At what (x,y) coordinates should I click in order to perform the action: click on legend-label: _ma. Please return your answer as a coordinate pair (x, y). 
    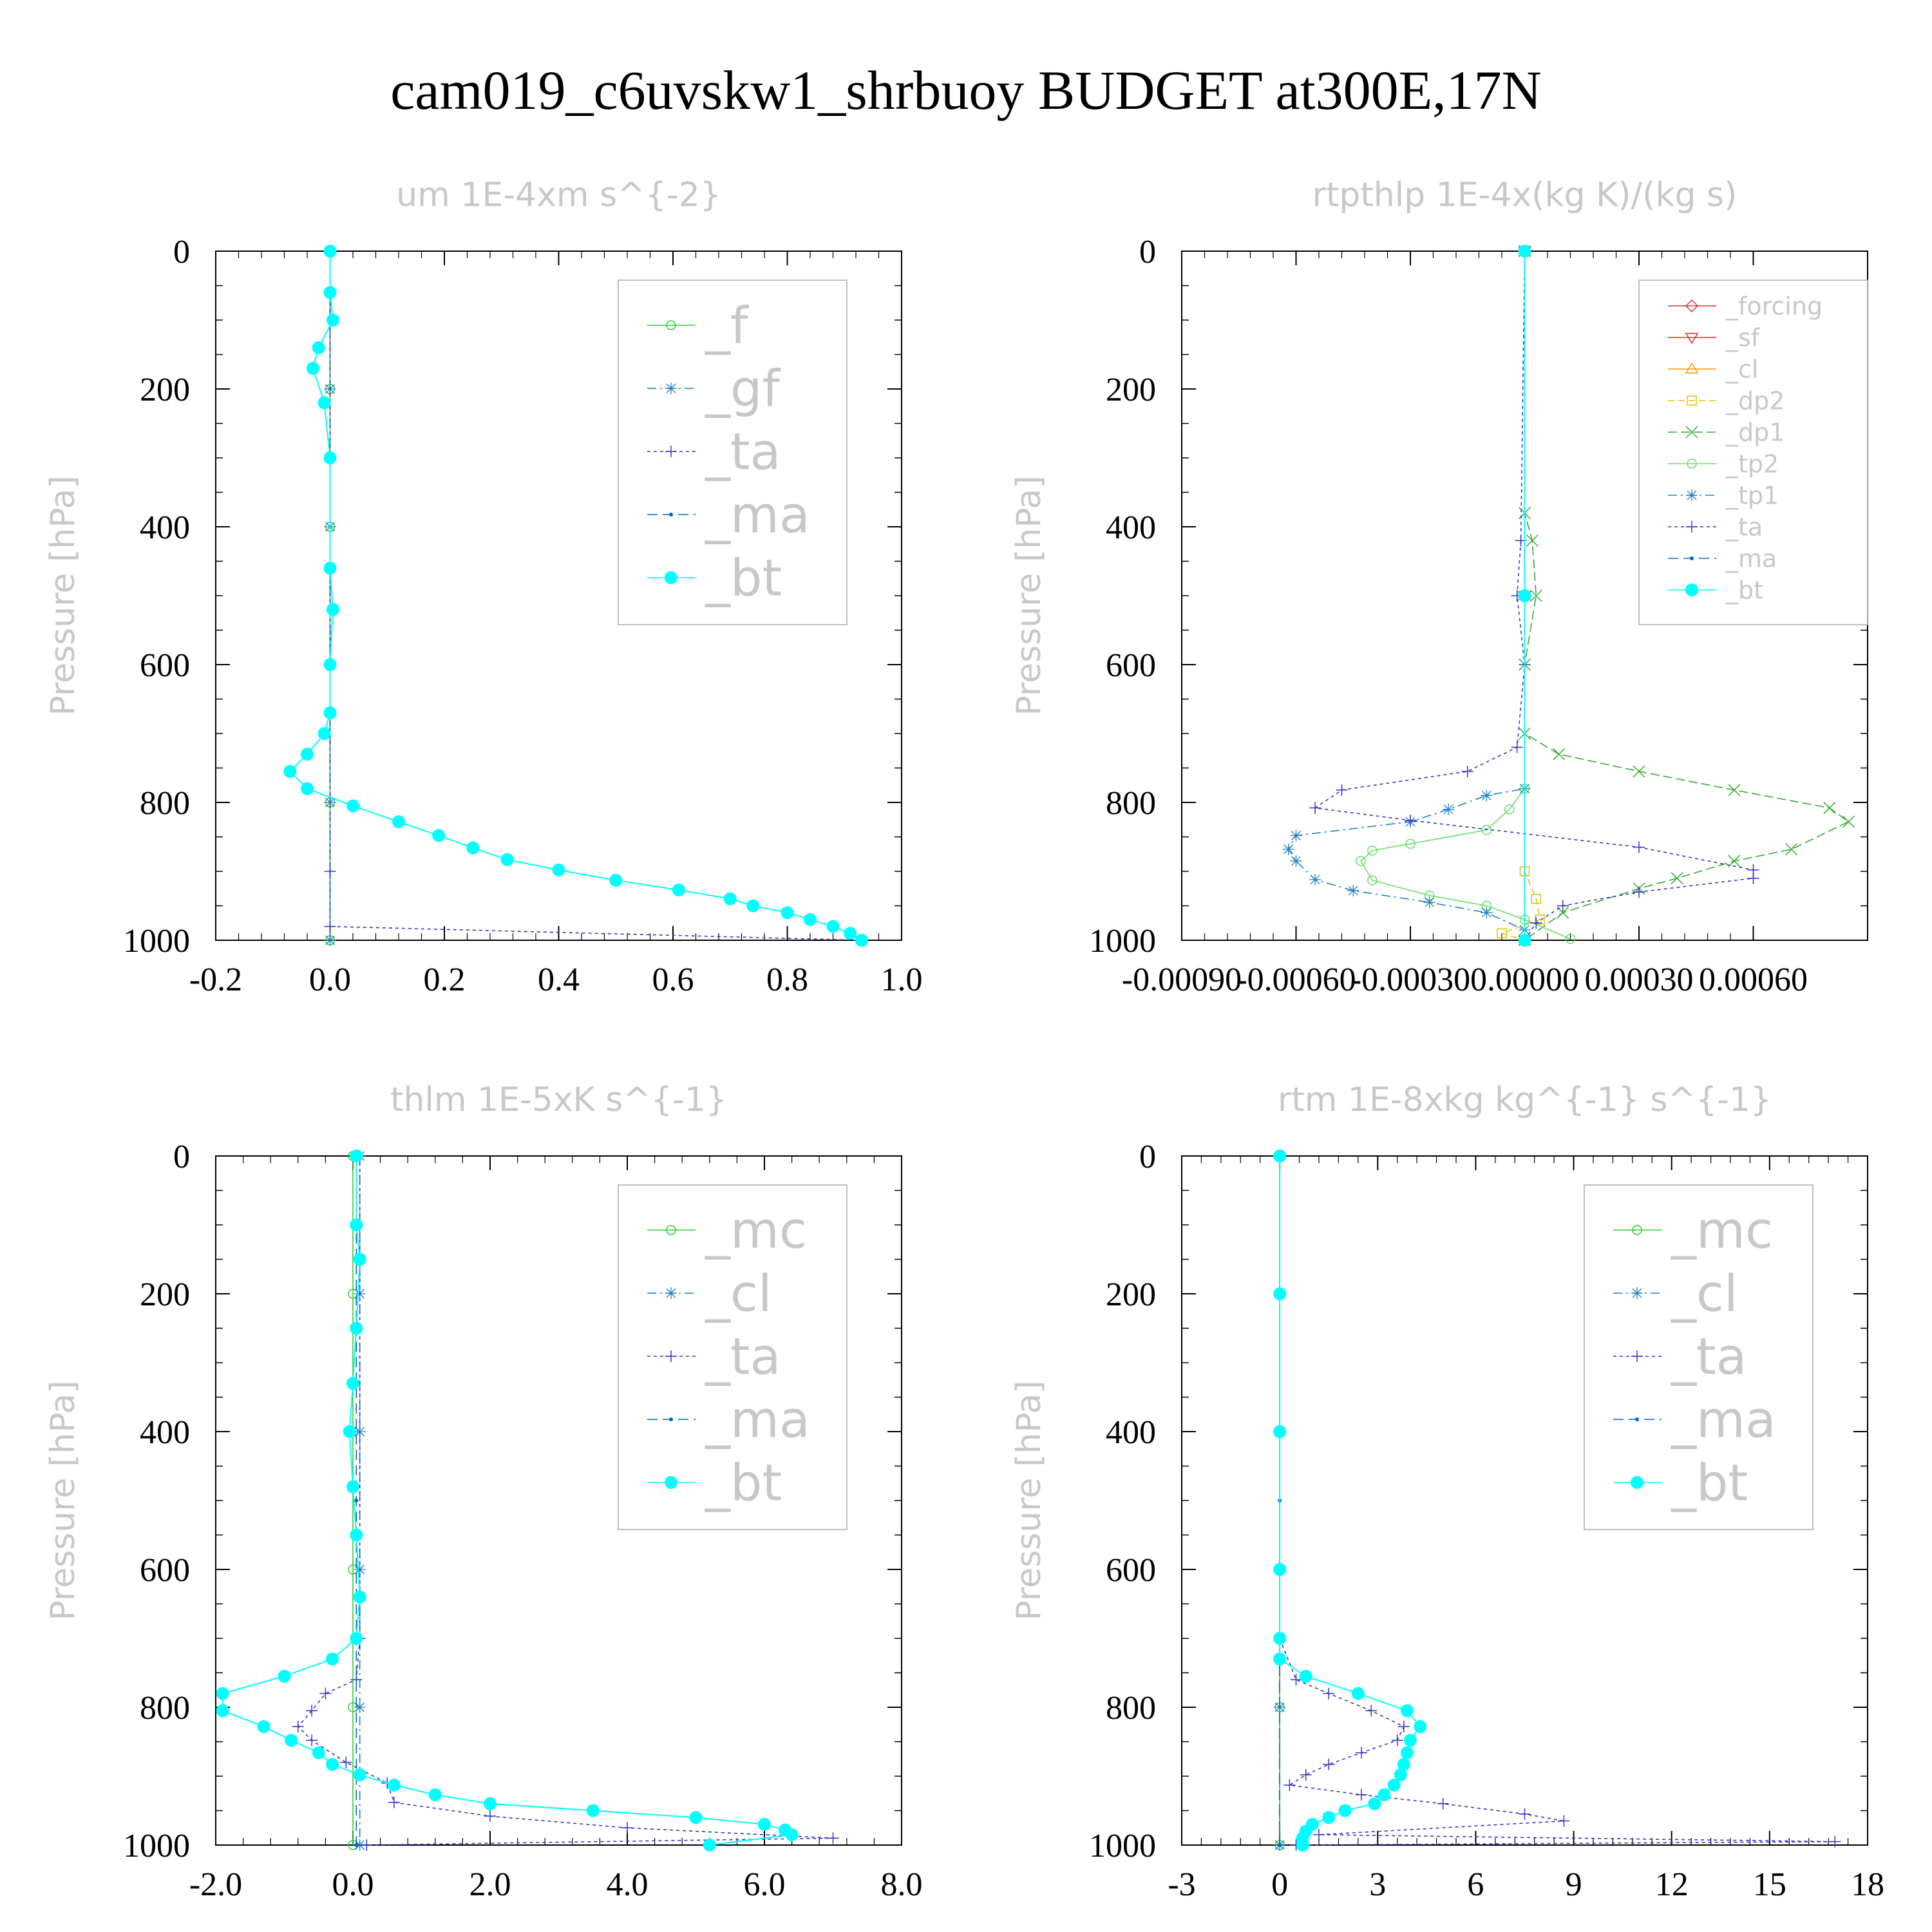
    Looking at the image, I should click on (1723, 1420).